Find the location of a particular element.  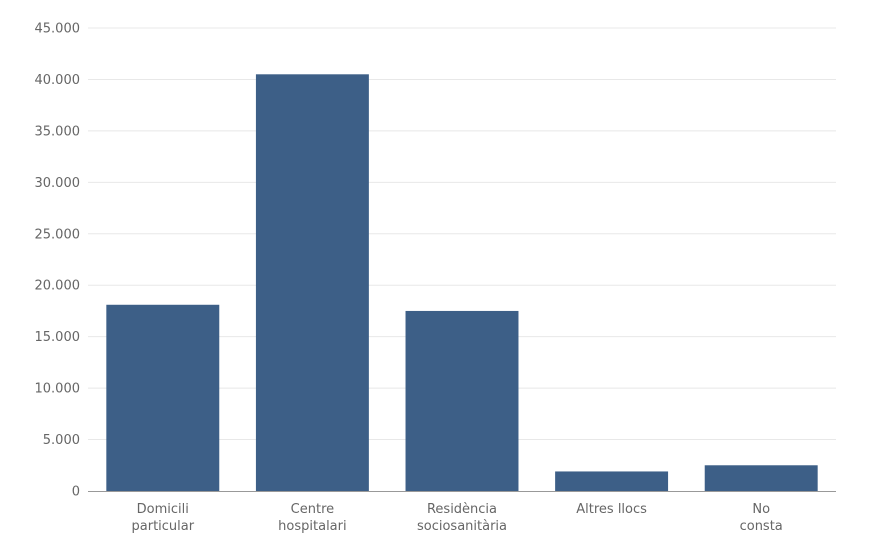

x-category-label: Altres llocs is located at coordinates (611, 509).